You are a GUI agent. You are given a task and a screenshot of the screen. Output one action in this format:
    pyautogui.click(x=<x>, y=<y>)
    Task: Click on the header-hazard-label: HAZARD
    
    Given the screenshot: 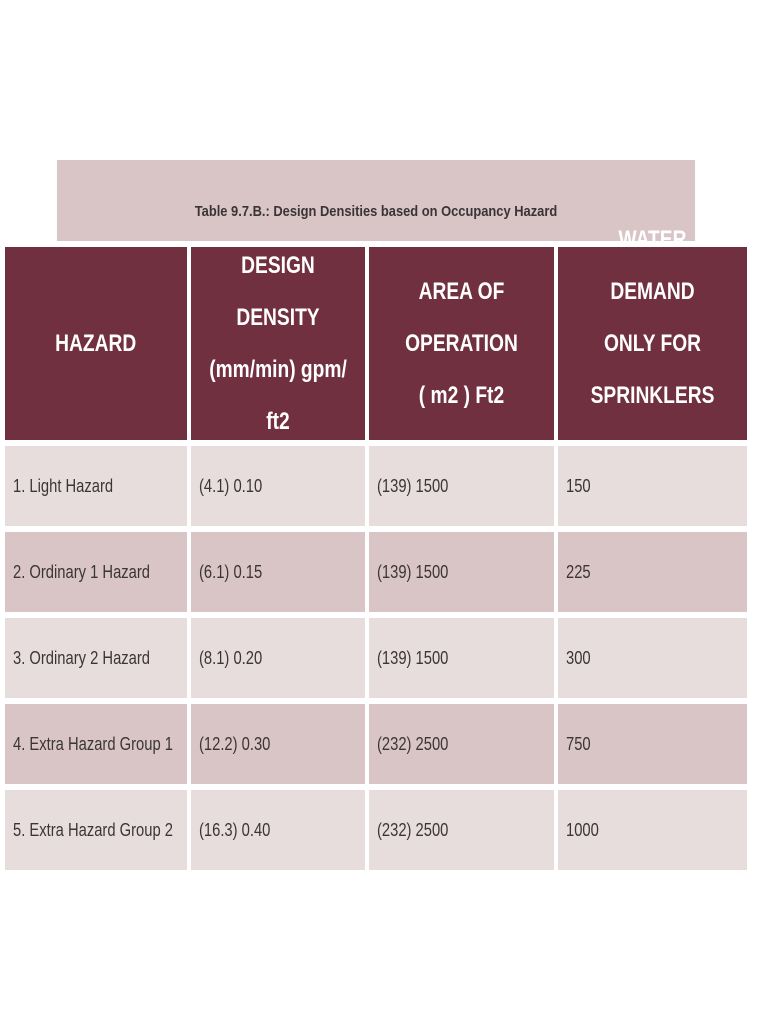 What is the action you would take?
    pyautogui.click(x=96, y=343)
    